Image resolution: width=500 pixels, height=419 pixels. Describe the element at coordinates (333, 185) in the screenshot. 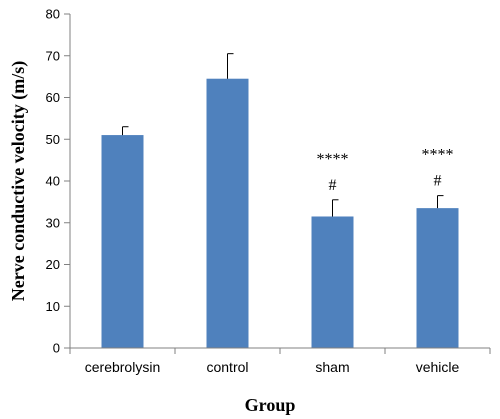

I see `annotation-sham: #` at that location.